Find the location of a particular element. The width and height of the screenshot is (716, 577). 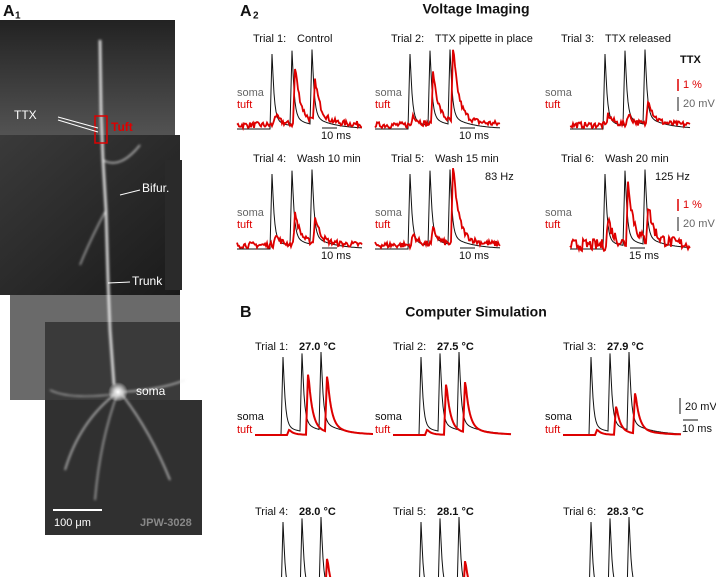

trial-temperature: 28.3 °C is located at coordinates (625, 512).